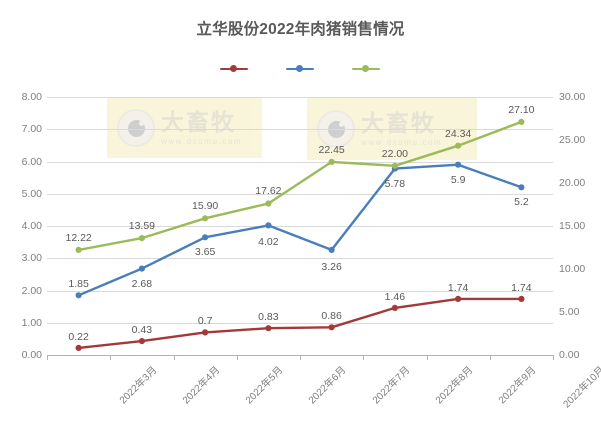  I want to click on data-label: 27.10, so click(521, 109).